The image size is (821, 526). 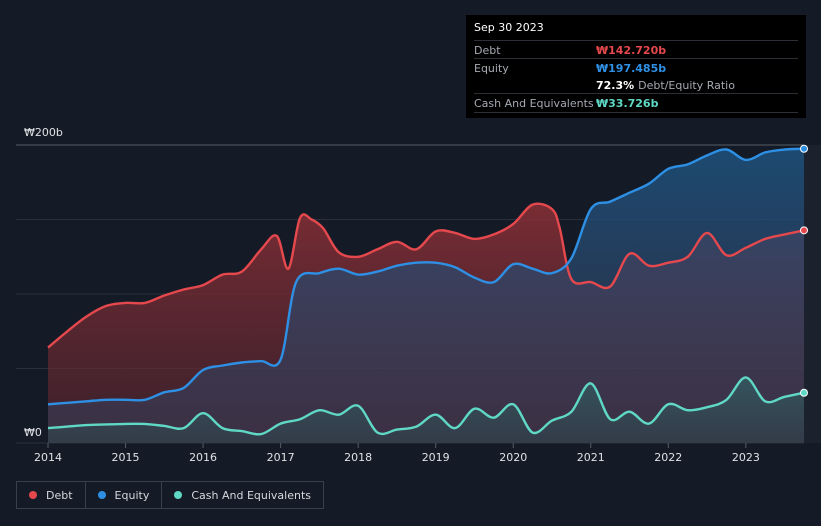 I want to click on end-markers, so click(x=804, y=270).